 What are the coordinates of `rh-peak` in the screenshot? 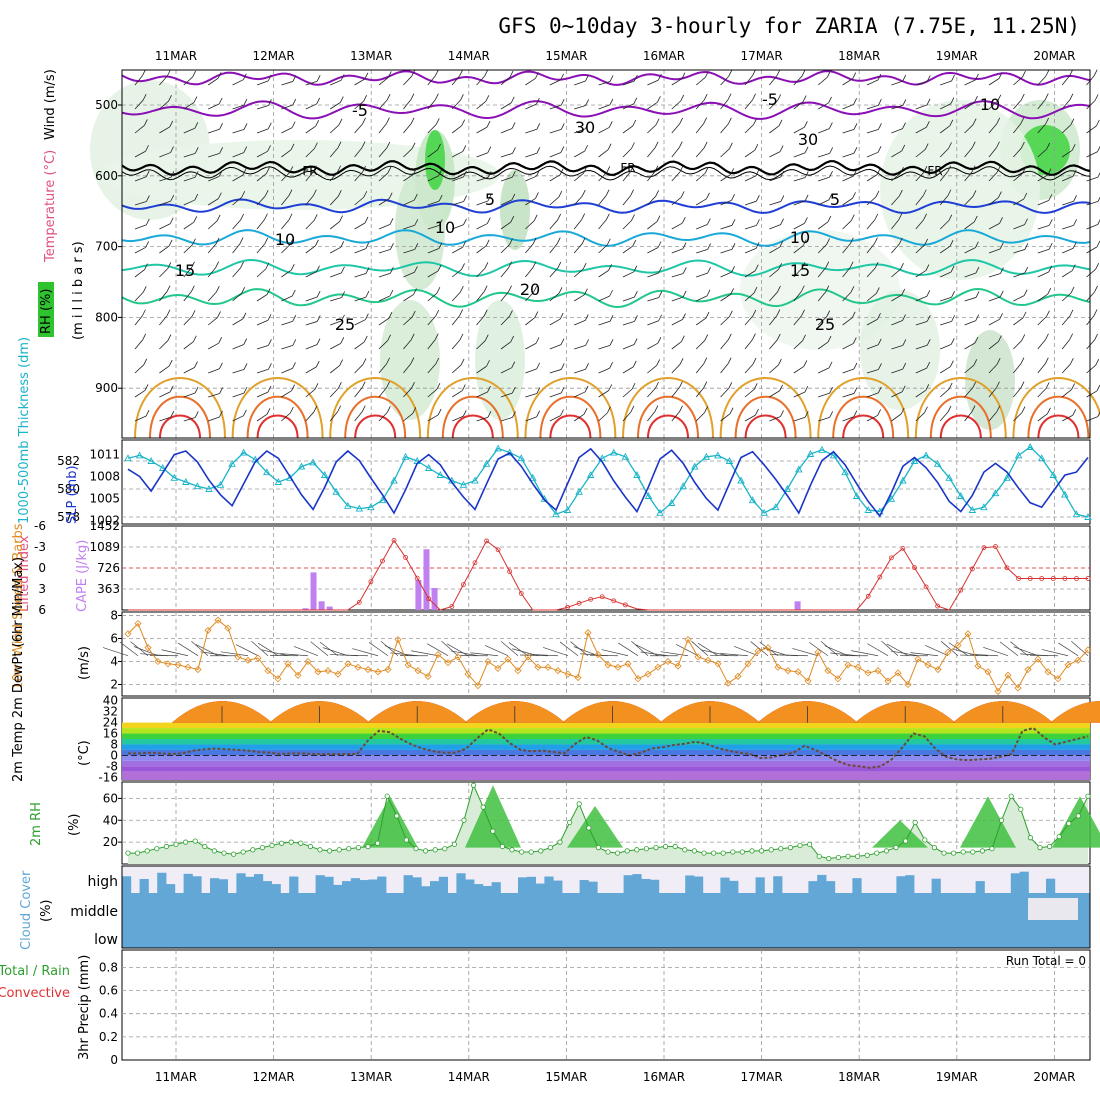 It's located at (1076, 822).